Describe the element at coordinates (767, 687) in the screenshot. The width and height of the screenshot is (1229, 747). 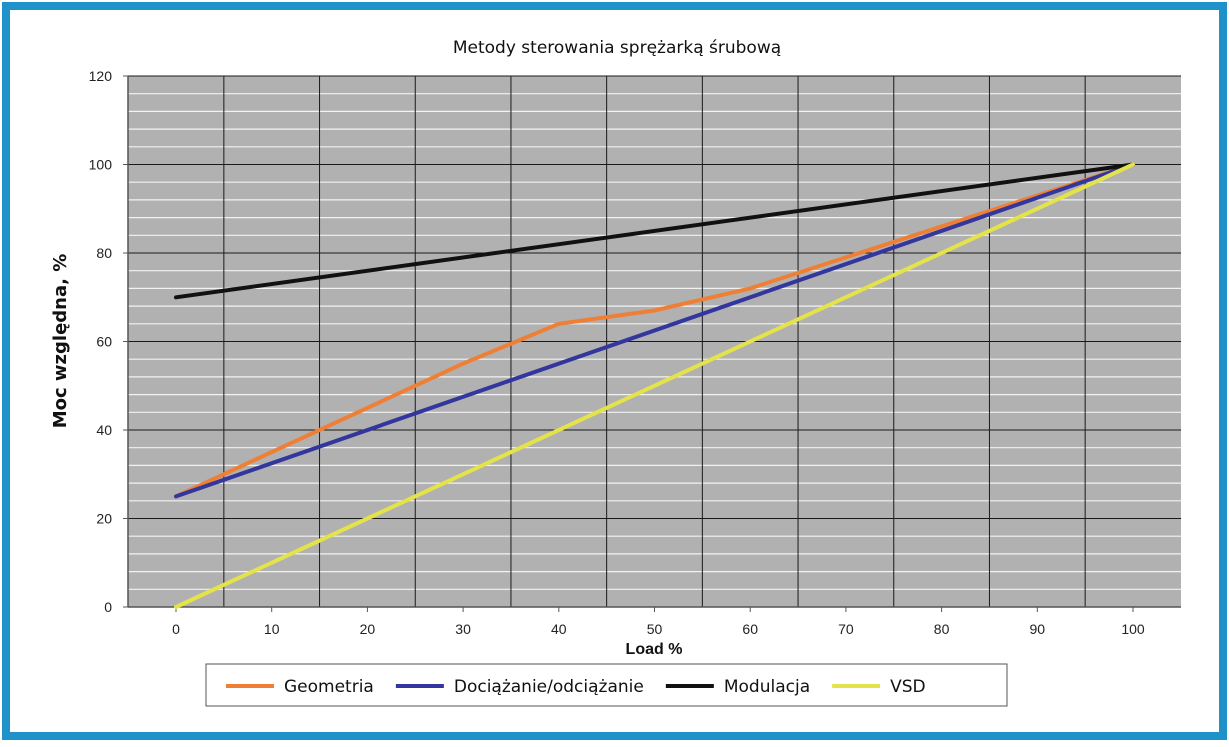
I see `legend-label-3: Modulacja` at that location.